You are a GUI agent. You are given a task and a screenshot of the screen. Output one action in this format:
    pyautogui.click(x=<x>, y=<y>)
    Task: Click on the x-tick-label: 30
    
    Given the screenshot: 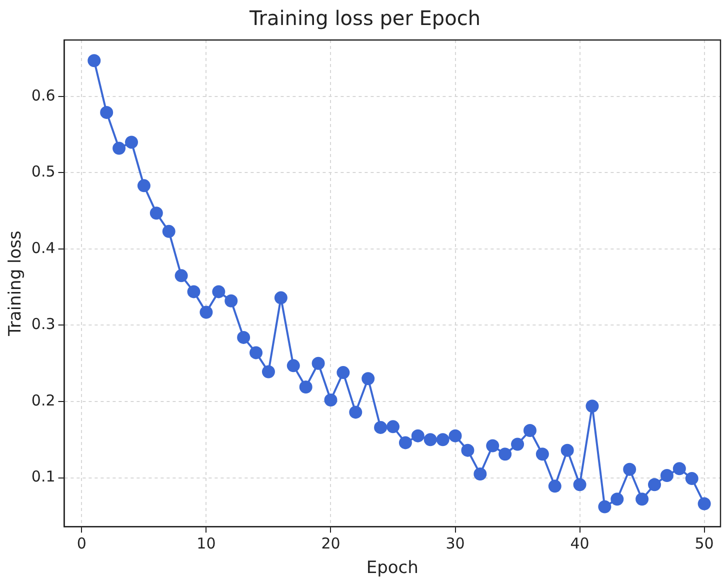 What is the action you would take?
    pyautogui.click(x=455, y=543)
    